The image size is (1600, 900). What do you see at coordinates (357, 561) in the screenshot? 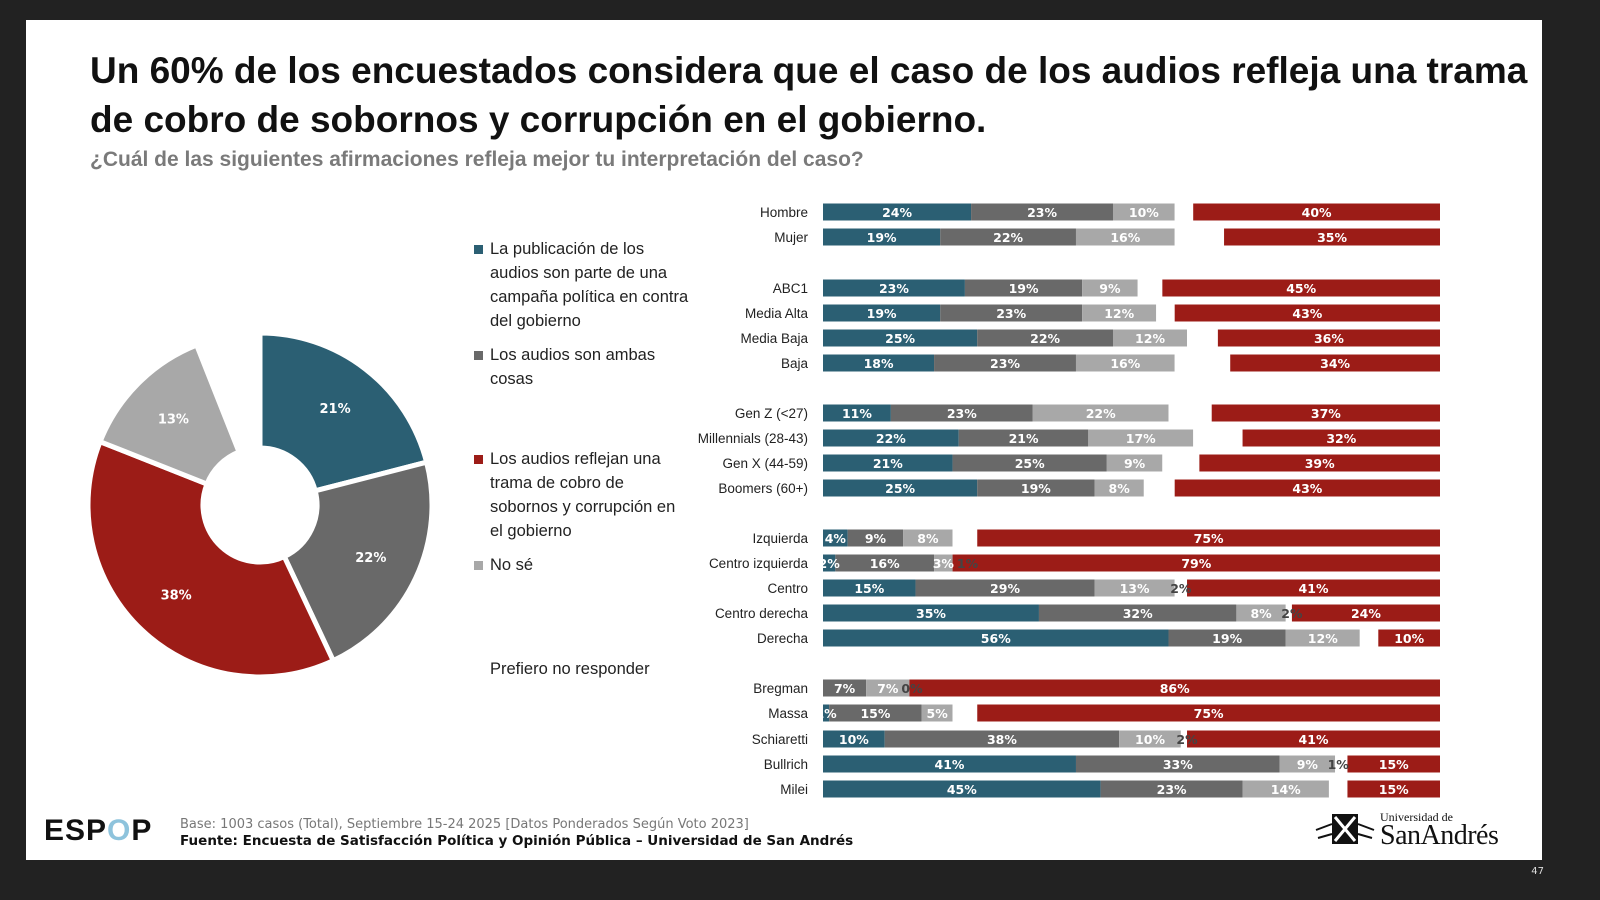
I see `pie-slice-ambas` at bounding box center [357, 561].